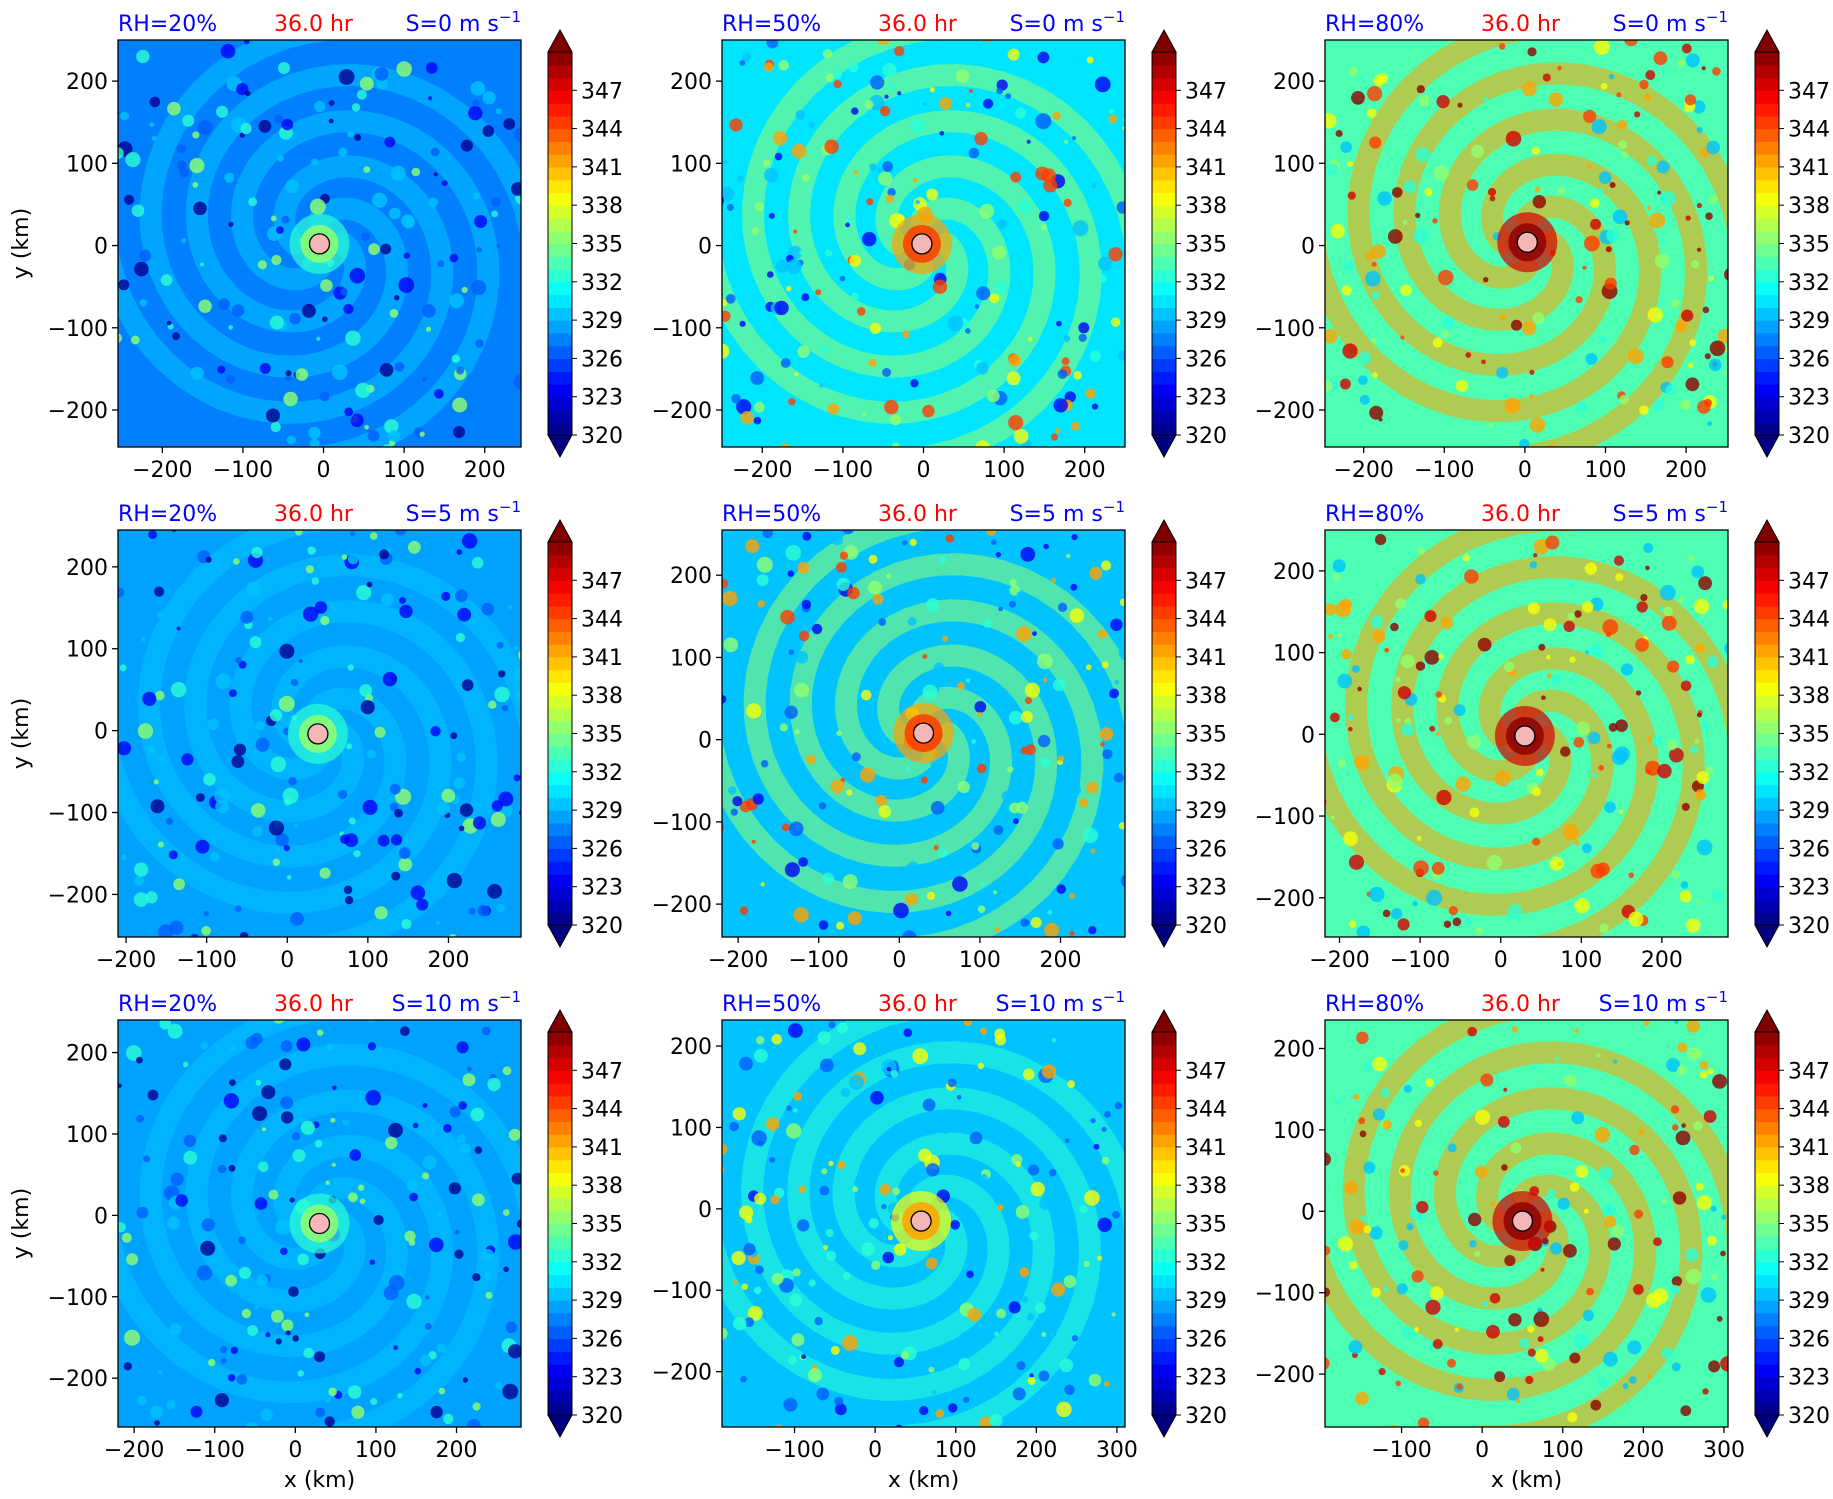  What do you see at coordinates (1206, 245) in the screenshot?
I see `colorbar-tick-label: 335` at bounding box center [1206, 245].